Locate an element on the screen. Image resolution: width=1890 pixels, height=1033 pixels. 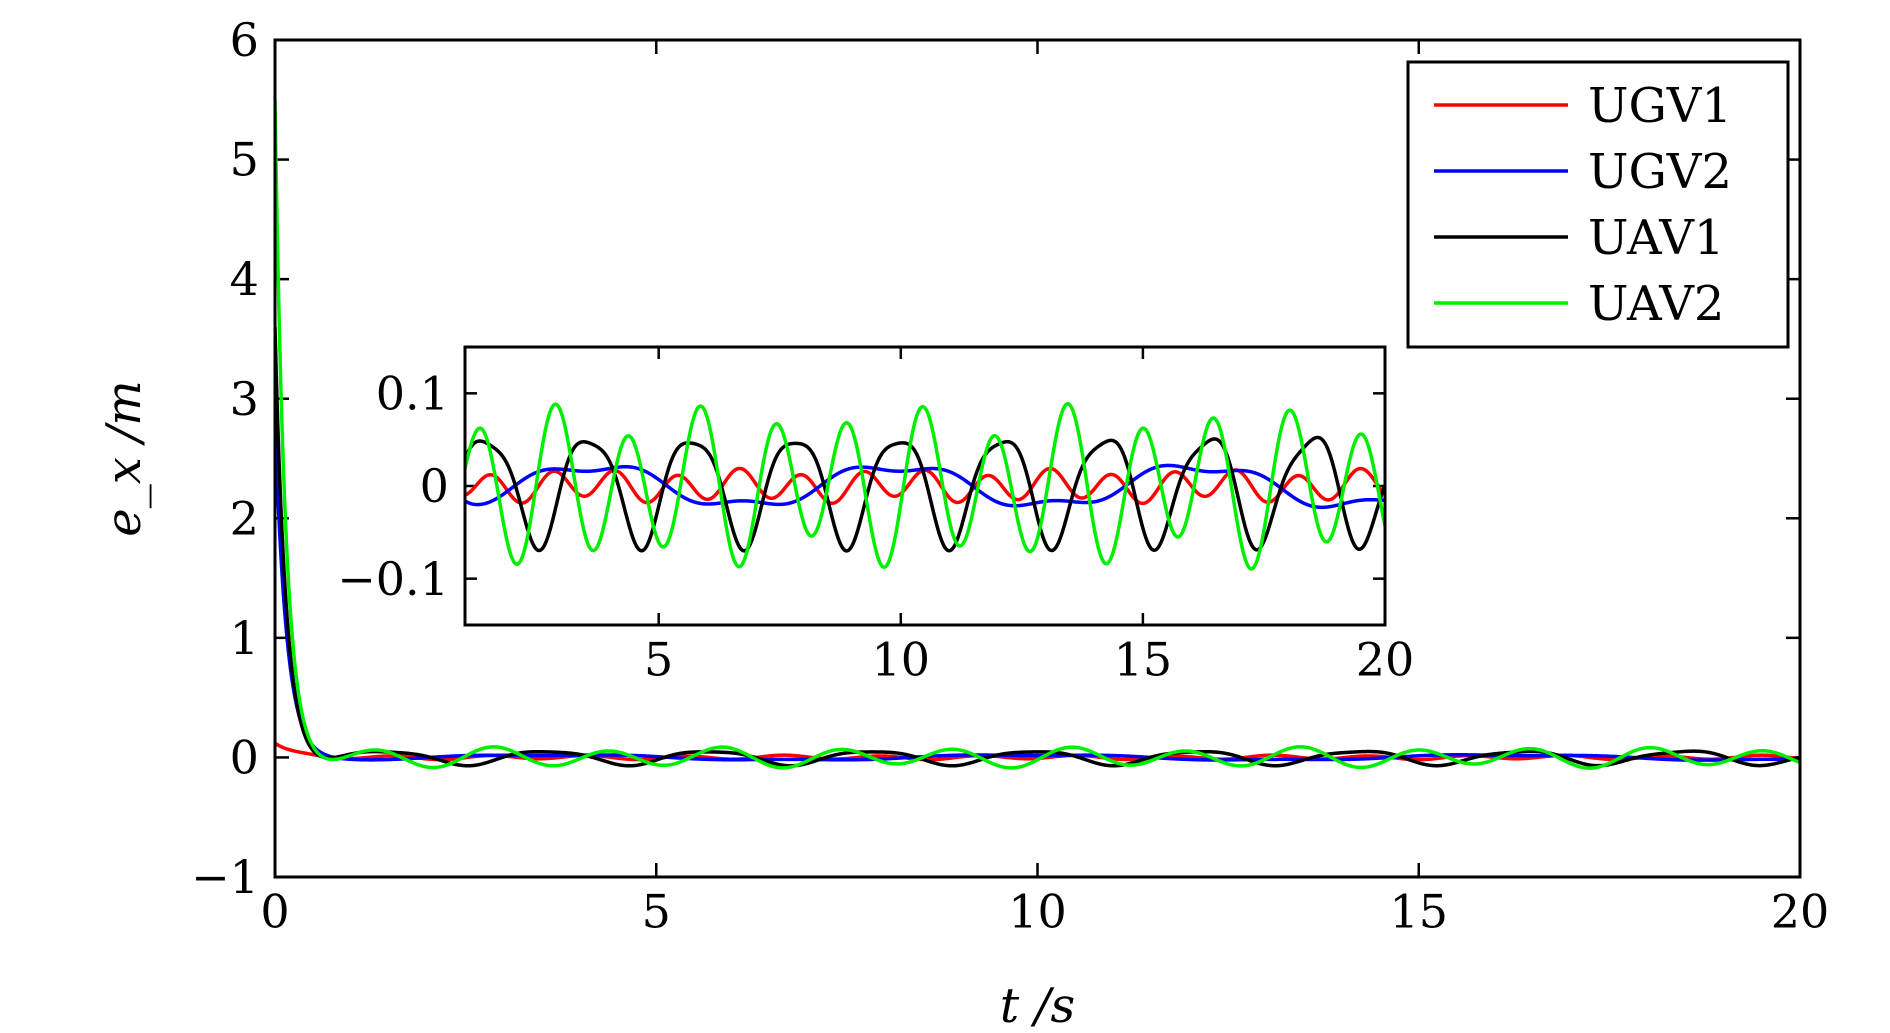
inset-frame is located at coordinates (925, 486).